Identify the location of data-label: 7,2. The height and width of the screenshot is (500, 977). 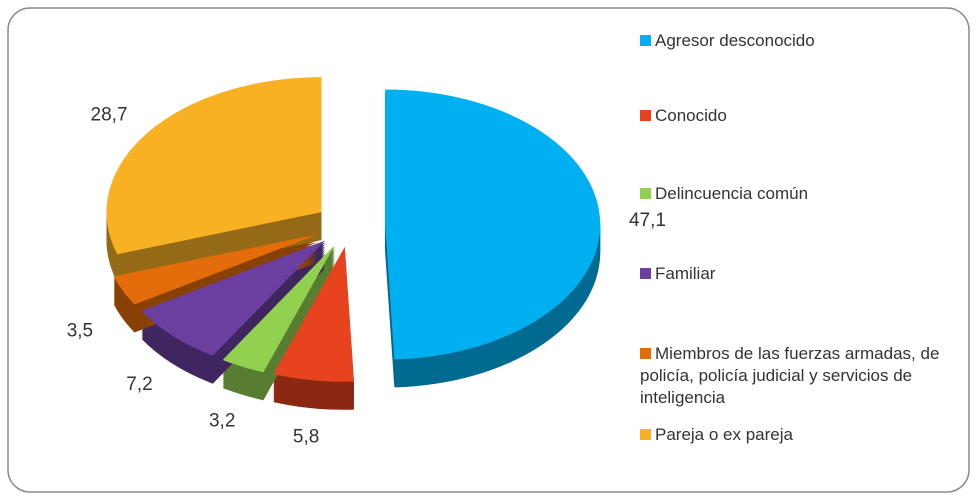
(139, 384).